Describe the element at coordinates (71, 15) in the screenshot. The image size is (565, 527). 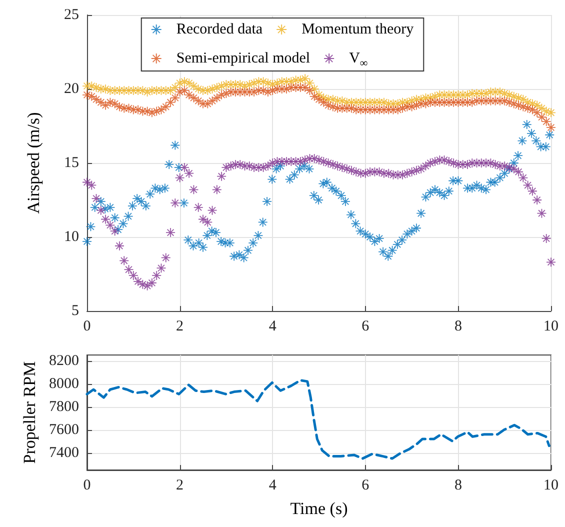
I see `y-tick-label: 25` at that location.